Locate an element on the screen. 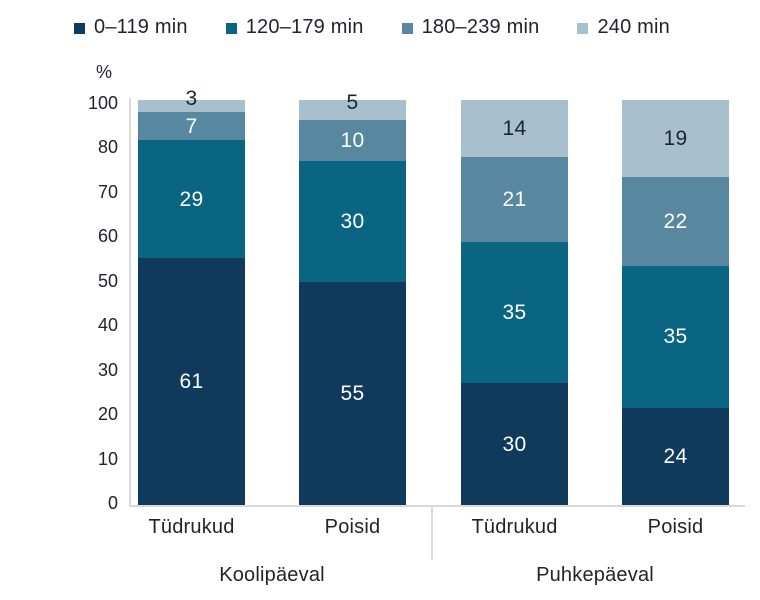 This screenshot has height=600, width=760. bar-segment: 21 is located at coordinates (514, 199).